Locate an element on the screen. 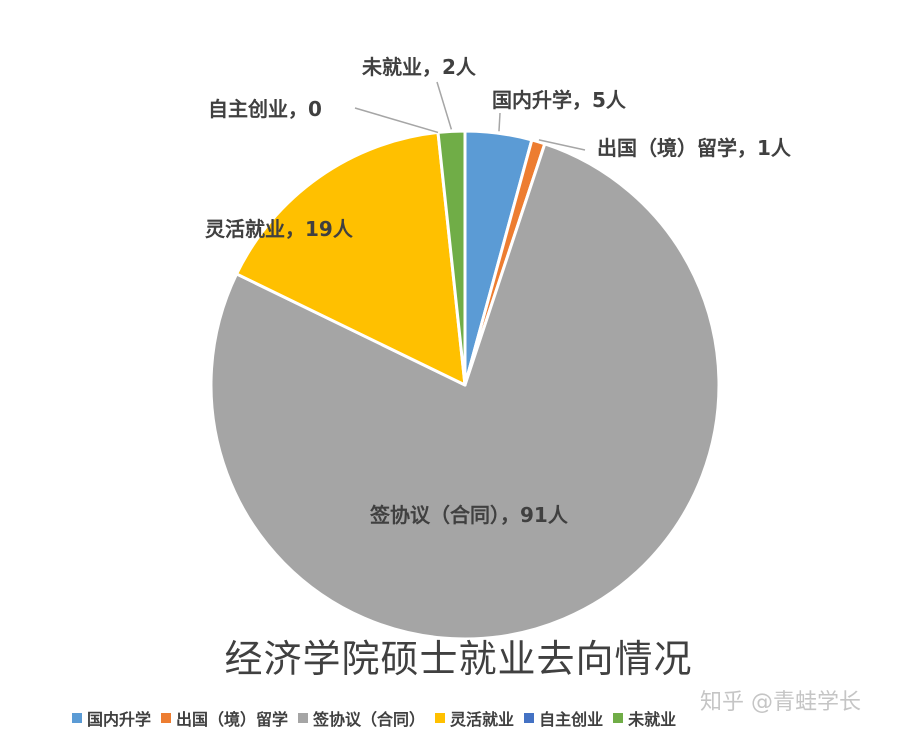  legend-item-domestic-study: 国内升学 is located at coordinates (111, 718).